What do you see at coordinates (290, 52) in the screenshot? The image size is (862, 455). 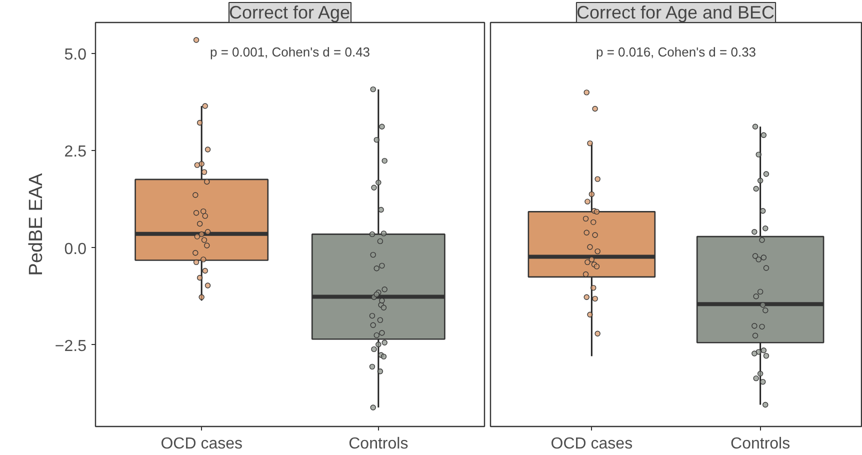 I see `annotation: p = 0.001, Cohen's d = 0.43` at bounding box center [290, 52].